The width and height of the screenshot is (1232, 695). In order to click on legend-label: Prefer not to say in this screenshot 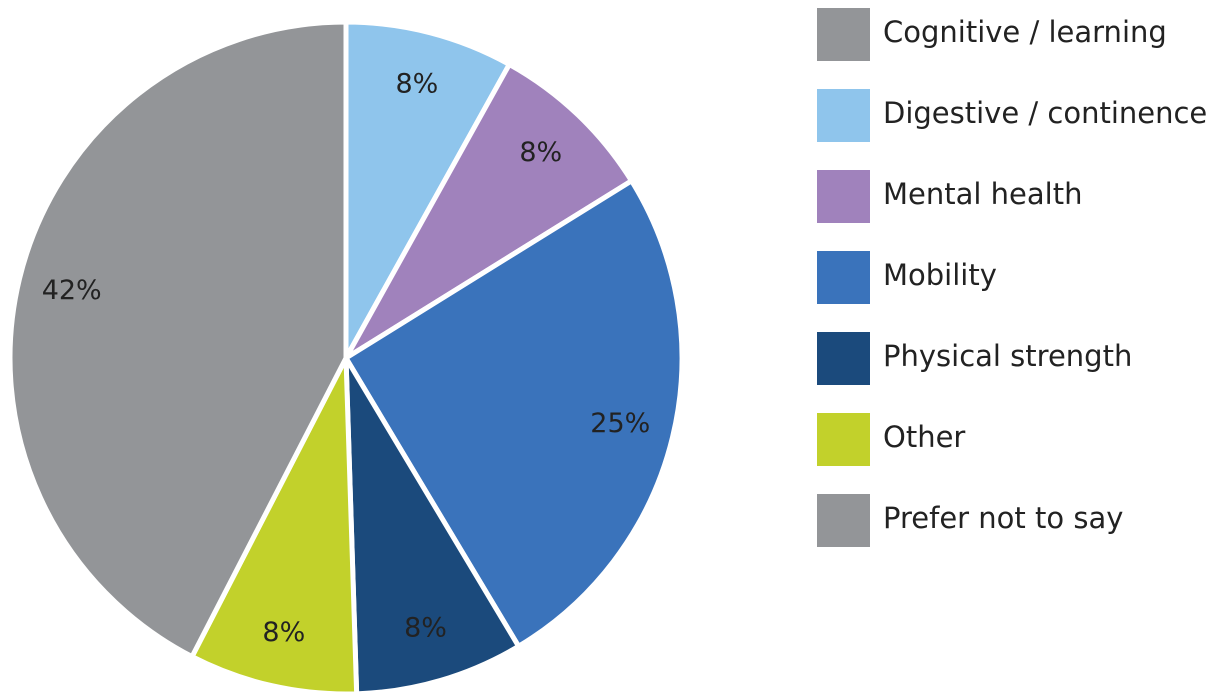, I will do `click(1003, 518)`.